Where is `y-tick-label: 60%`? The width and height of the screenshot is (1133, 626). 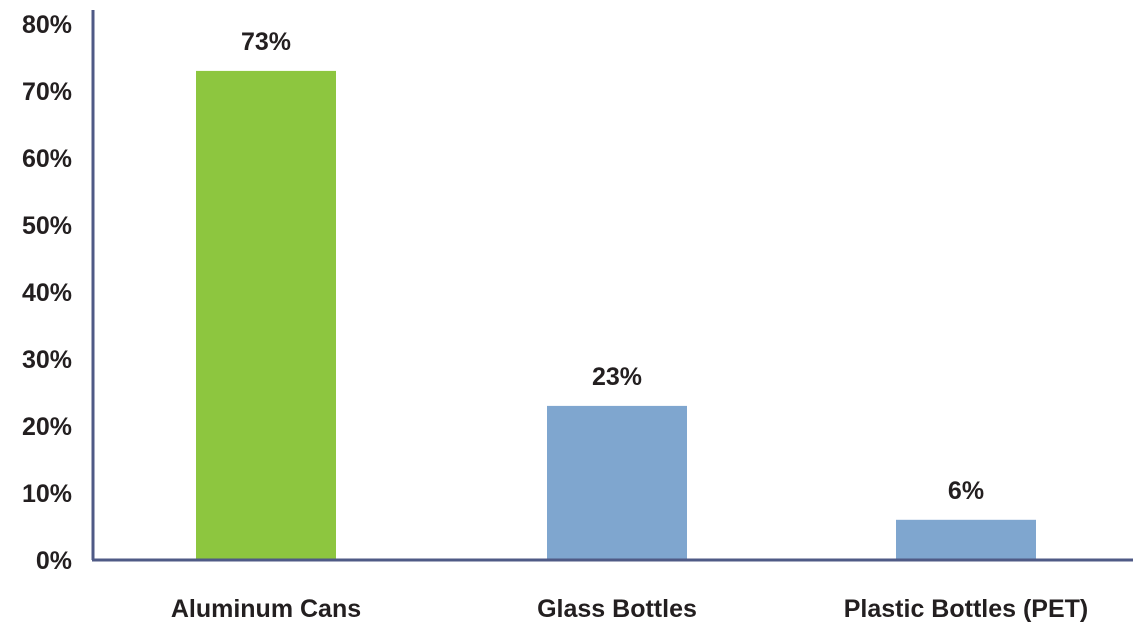 y-tick-label: 60% is located at coordinates (47, 159).